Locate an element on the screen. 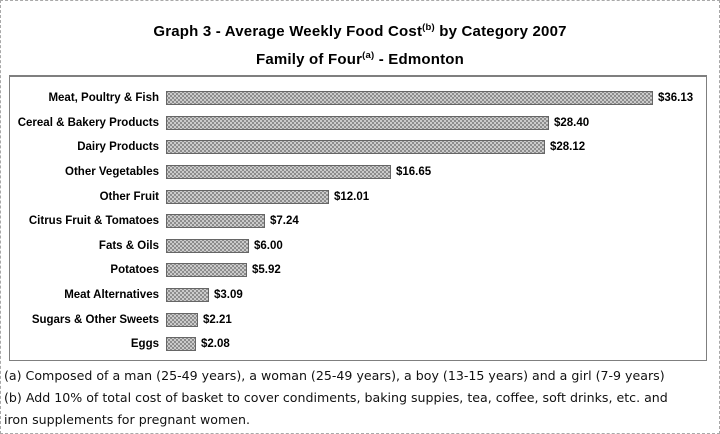 Image resolution: width=720 pixels, height=434 pixels. footnote-b-line-2: iron supplements for pregnant women. is located at coordinates (127, 419).